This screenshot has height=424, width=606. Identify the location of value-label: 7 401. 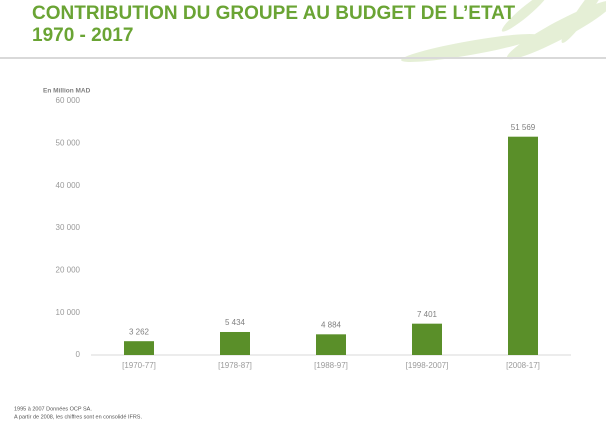
(427, 314).